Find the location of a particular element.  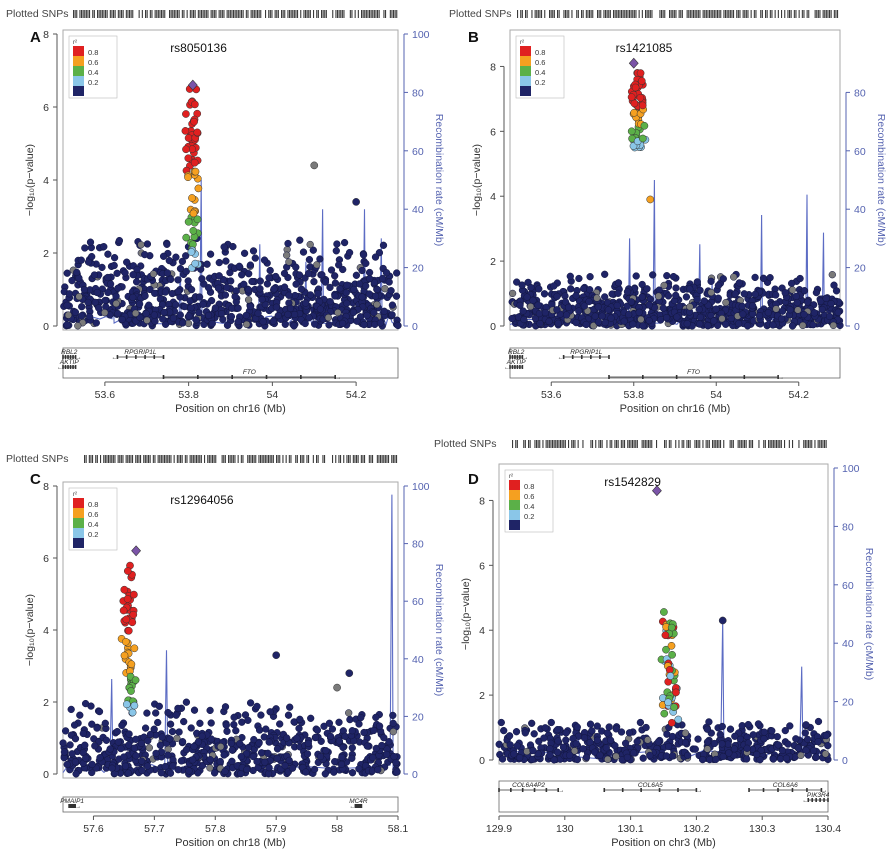

y-axis-right-label: Recombination rate (cM/Mb) is located at coordinates (869, 614).